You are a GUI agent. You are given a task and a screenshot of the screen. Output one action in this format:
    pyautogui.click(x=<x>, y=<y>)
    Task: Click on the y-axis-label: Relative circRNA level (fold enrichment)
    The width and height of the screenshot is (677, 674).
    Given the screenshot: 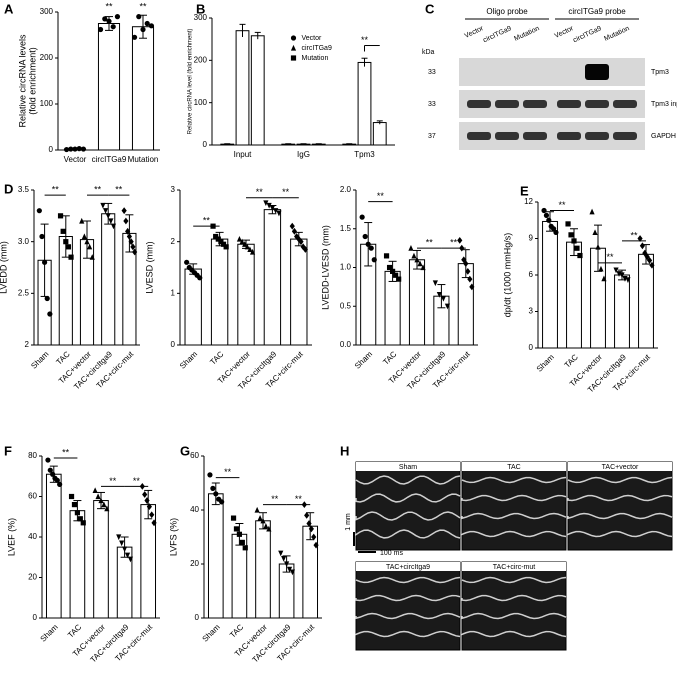 What is the action you would take?
    pyautogui.click(x=191, y=82)
    